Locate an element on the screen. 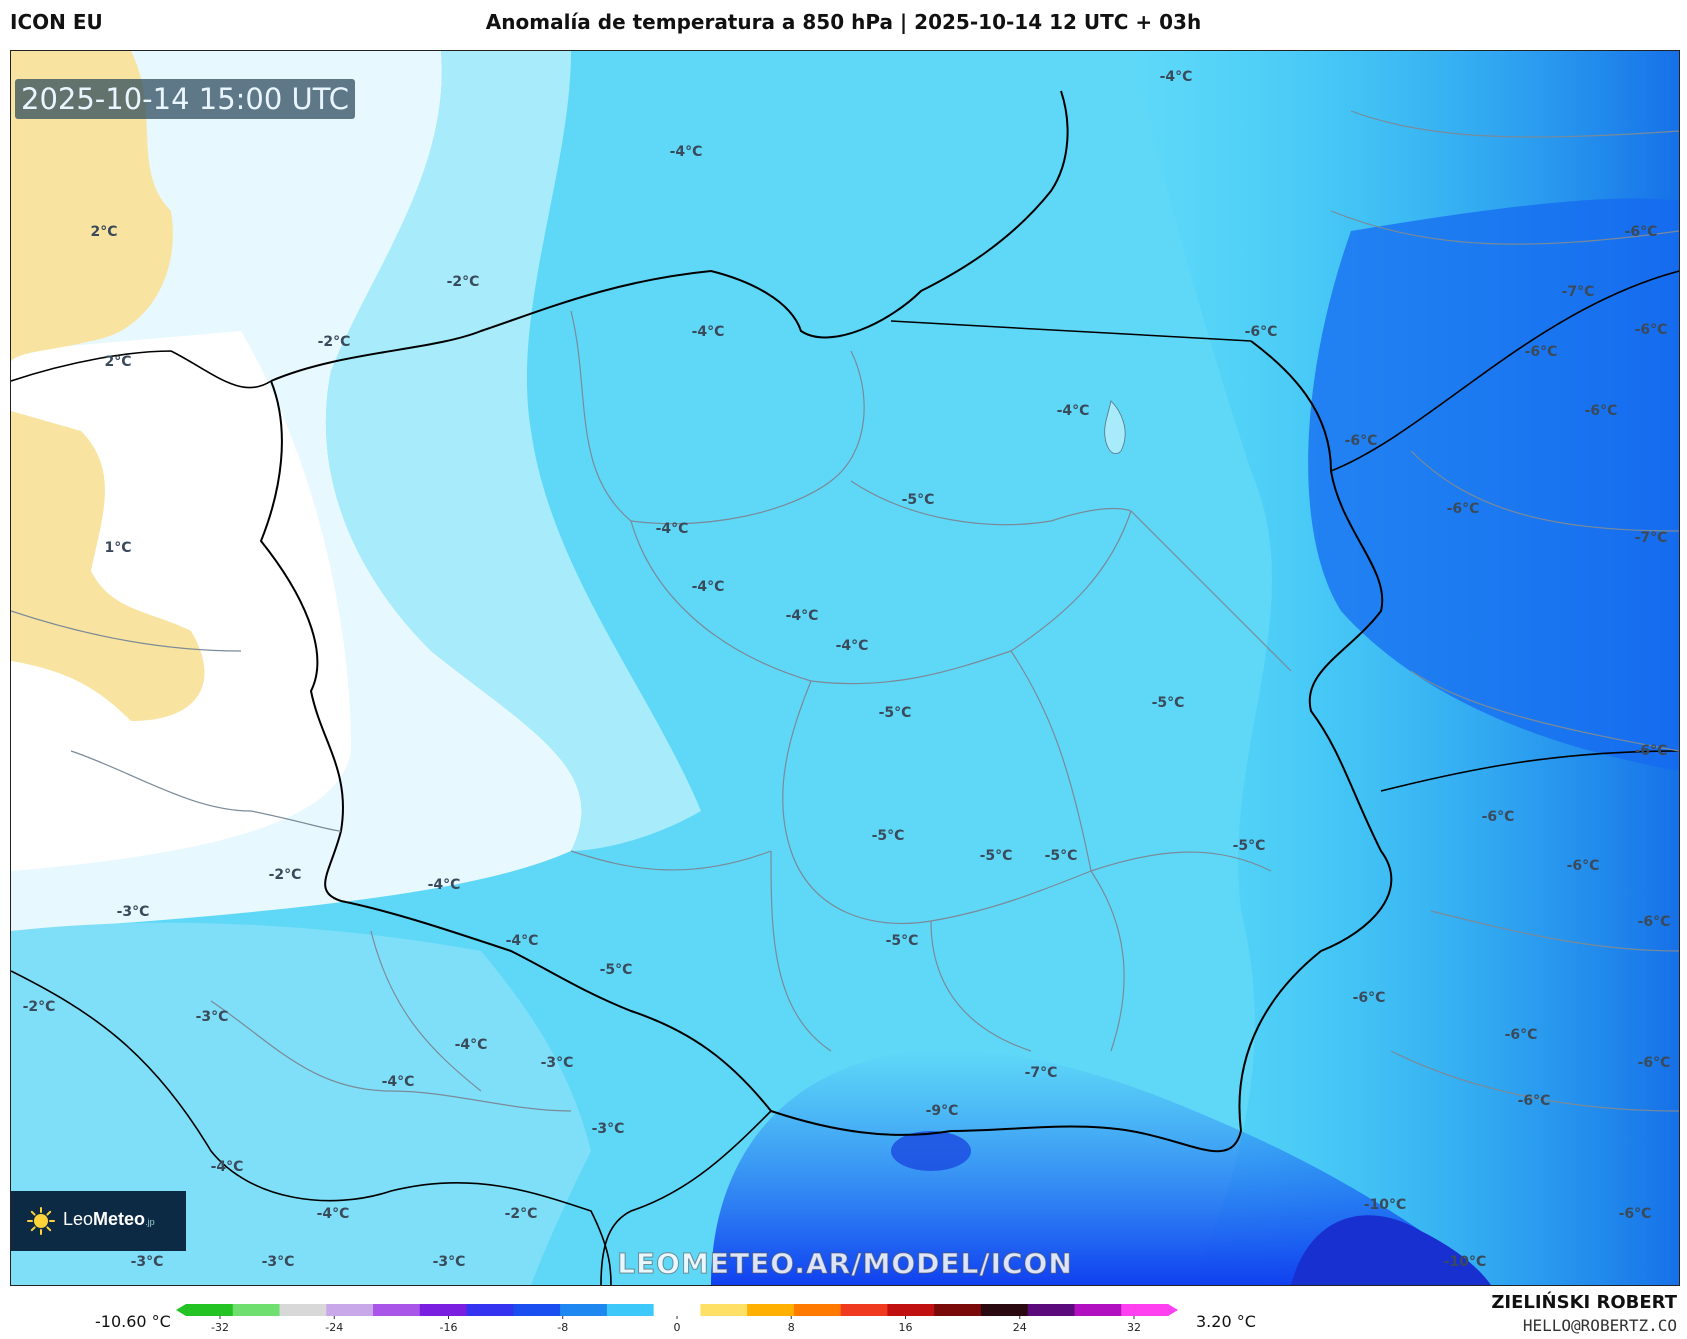  scale-max-label: 3.20 °C is located at coordinates (1226, 1321).